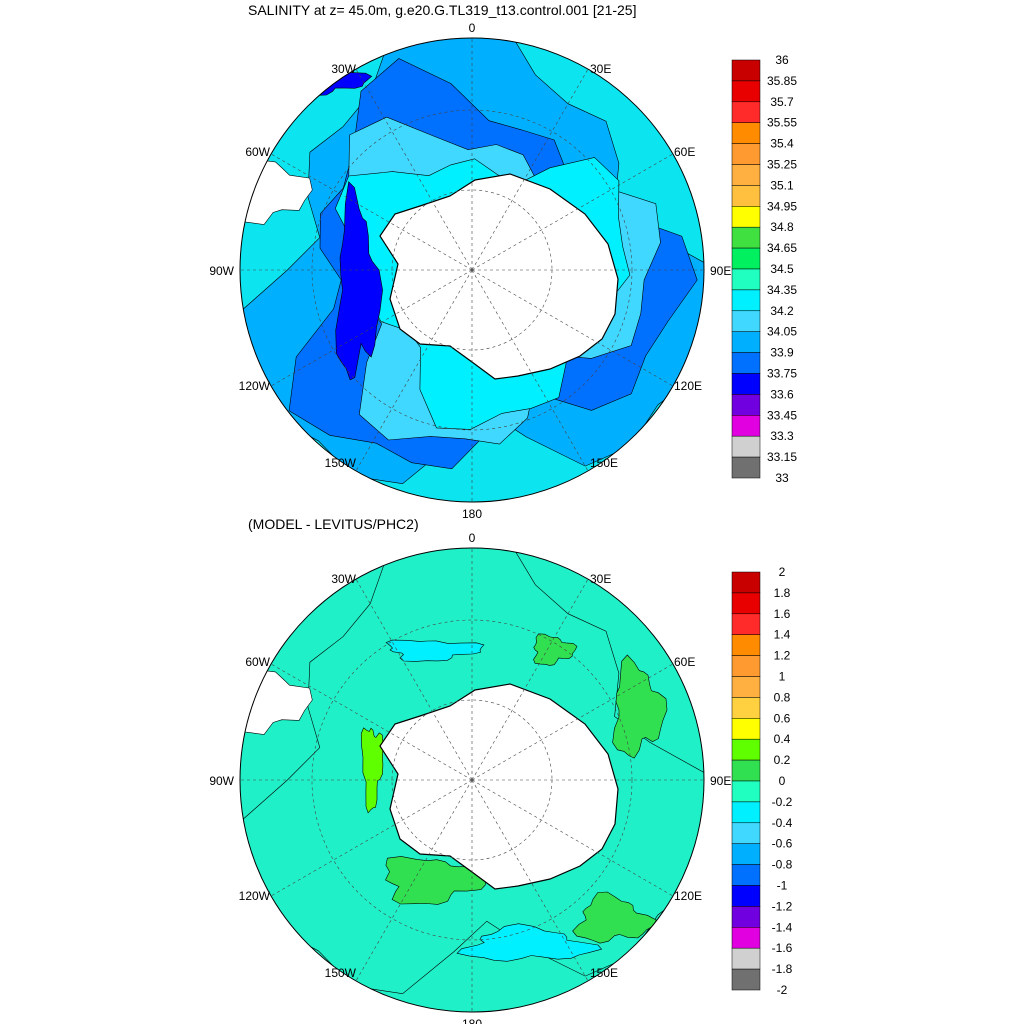 This screenshot has width=1024, height=1024. Describe the element at coordinates (782, 844) in the screenshot. I see `colorbar-tick-label: -0.6` at that location.